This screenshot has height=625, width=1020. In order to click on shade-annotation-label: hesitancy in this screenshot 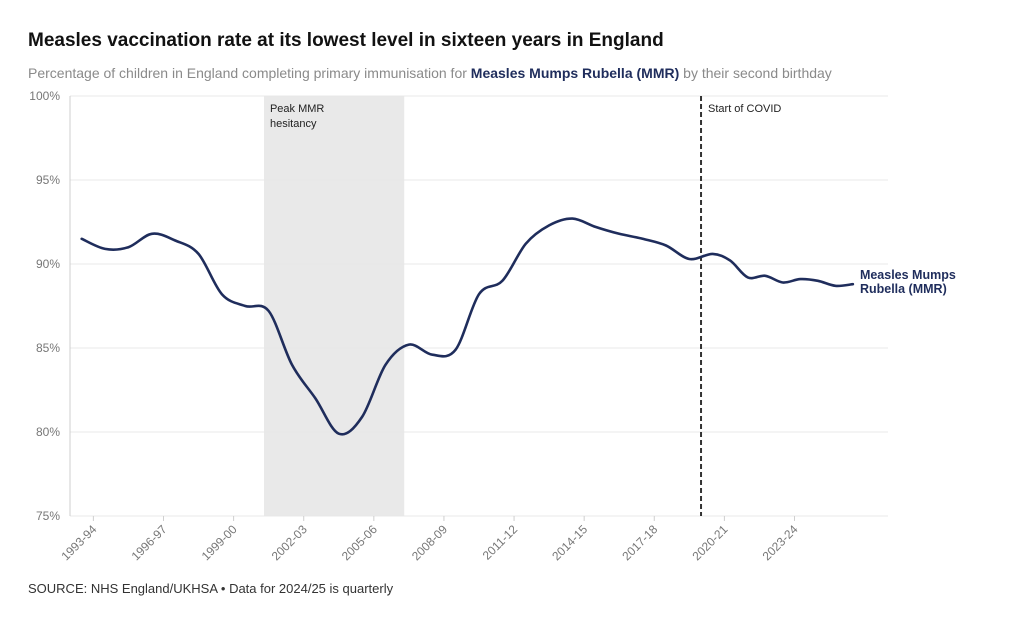, I will do `click(293, 124)`.